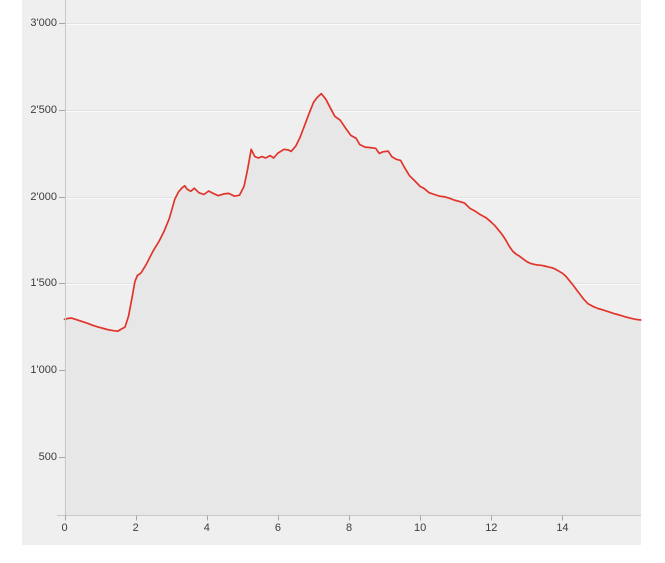  Describe the element at coordinates (562, 528) in the screenshot. I see `x-axis-label: 14` at that location.